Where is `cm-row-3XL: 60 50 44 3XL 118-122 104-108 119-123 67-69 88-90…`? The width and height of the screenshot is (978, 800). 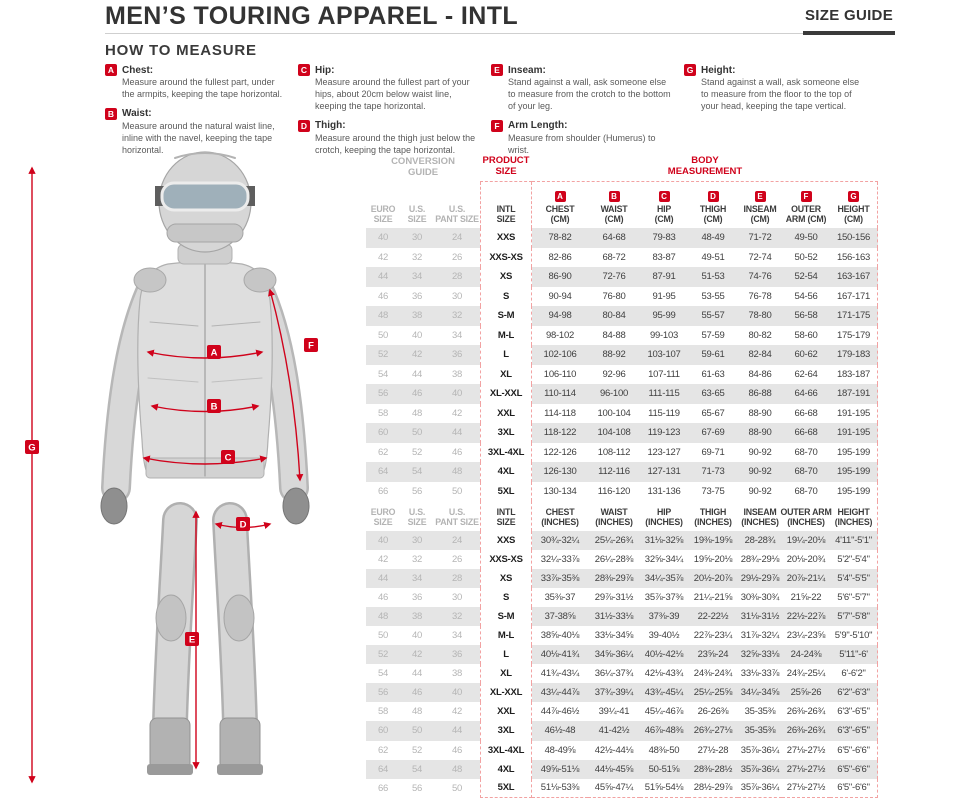 cm-row-3XL: 60 50 44 3XL 118-122 104-108 119-123 67-69 88-90… is located at coordinates (622, 433).